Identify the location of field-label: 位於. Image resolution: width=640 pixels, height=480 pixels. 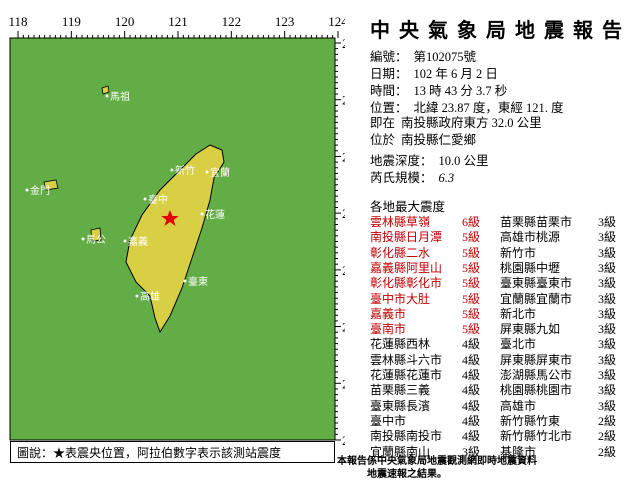
(383, 140).